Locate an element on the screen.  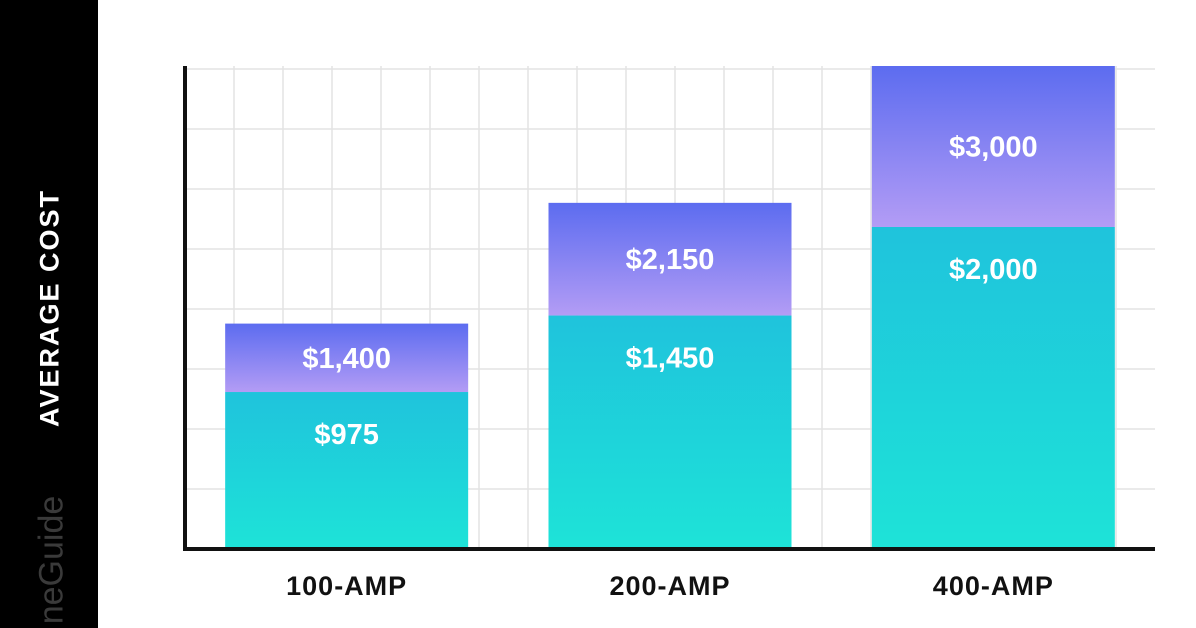
x-tick-label: 100-AMP is located at coordinates (346, 586).